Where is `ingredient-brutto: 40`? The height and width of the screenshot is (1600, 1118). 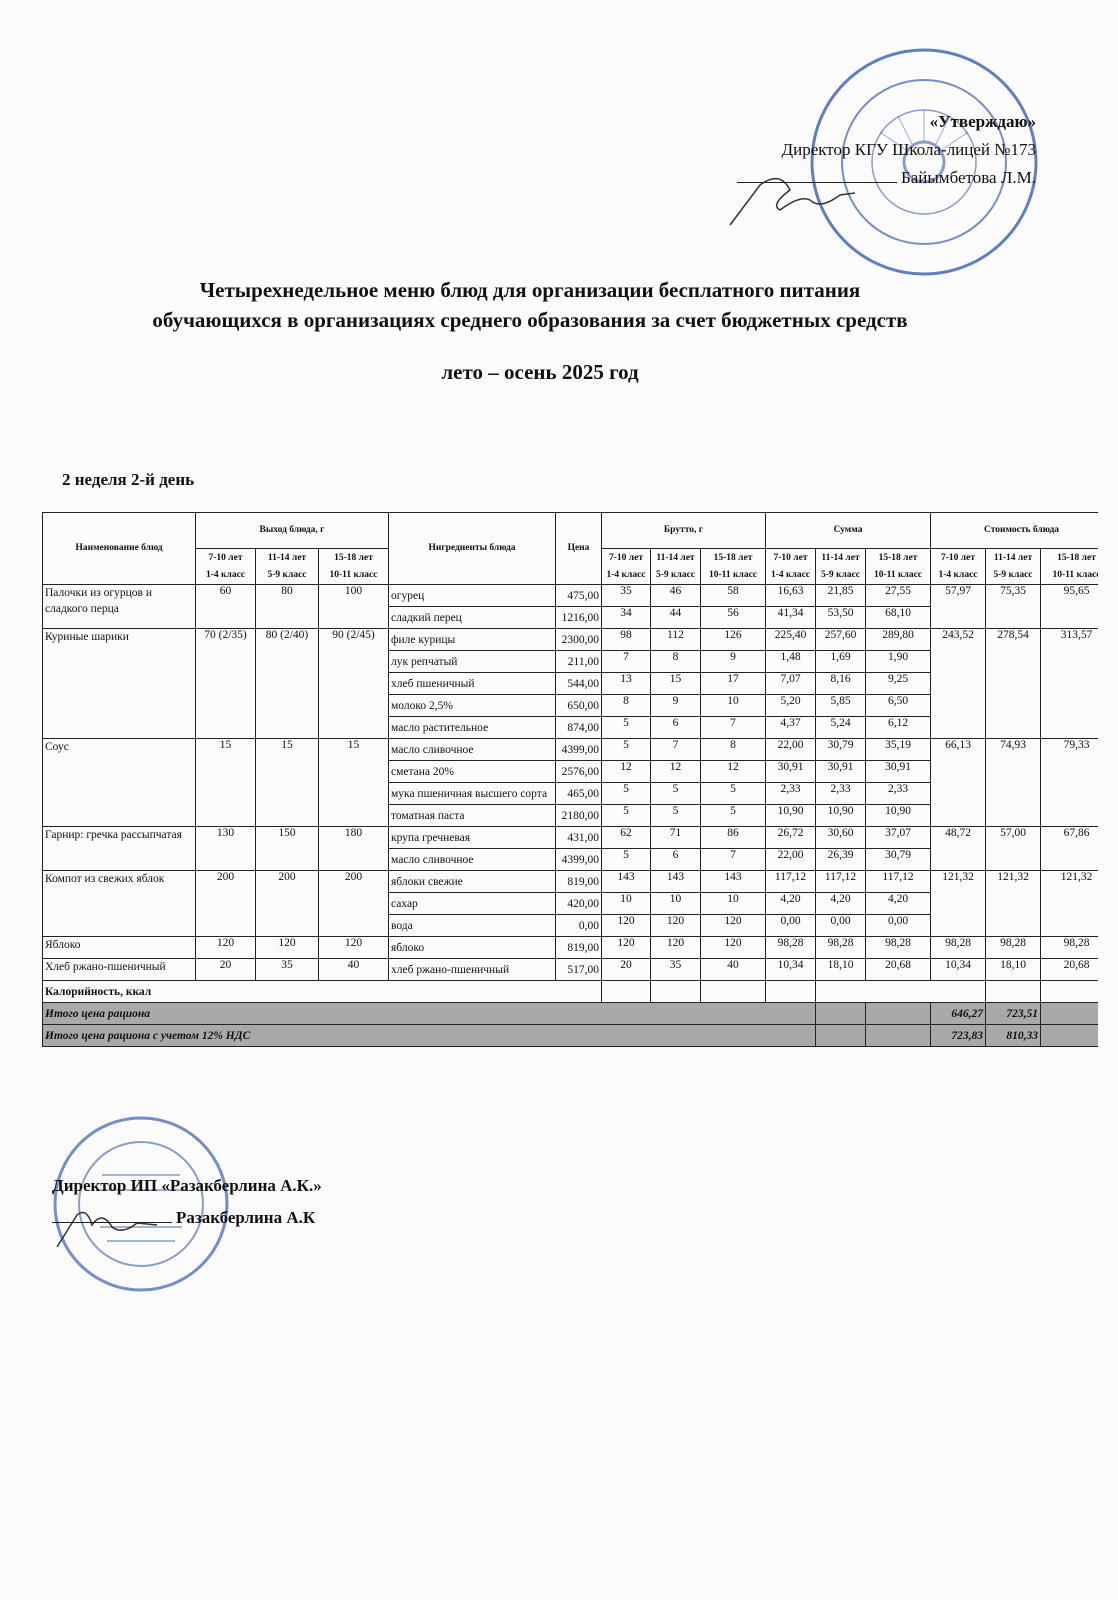 ingredient-brutto: 40 is located at coordinates (733, 969).